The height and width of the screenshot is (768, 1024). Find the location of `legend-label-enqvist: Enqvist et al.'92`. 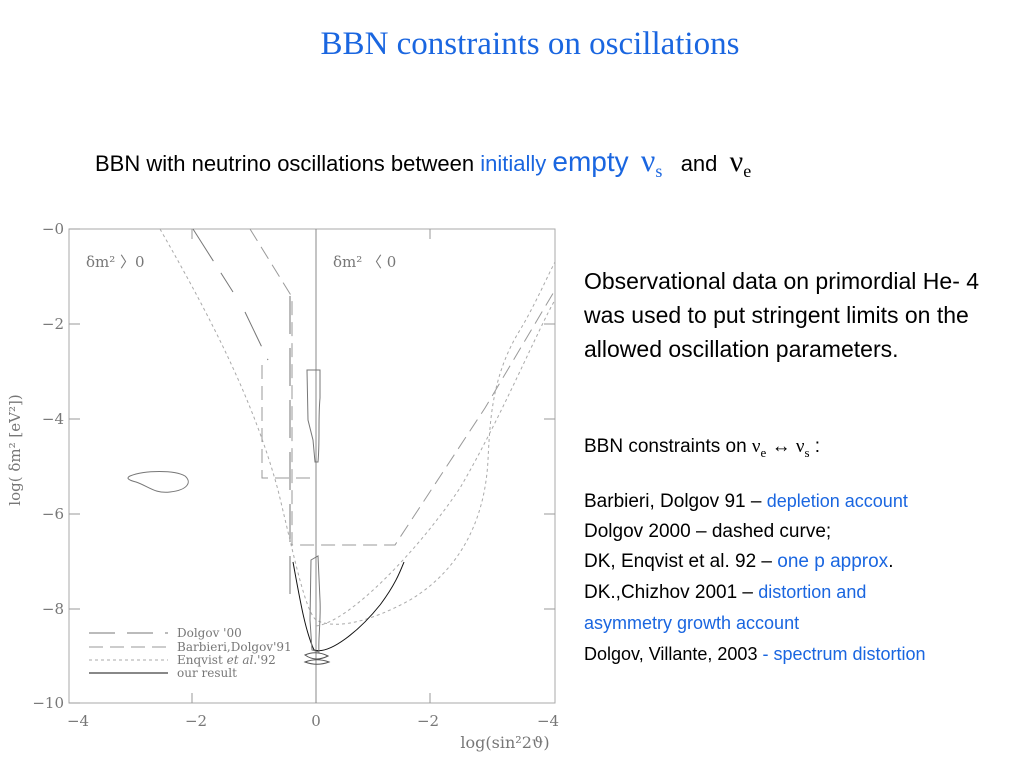

legend-label-enqvist: Enqvist et al.'92 is located at coordinates (226, 660).